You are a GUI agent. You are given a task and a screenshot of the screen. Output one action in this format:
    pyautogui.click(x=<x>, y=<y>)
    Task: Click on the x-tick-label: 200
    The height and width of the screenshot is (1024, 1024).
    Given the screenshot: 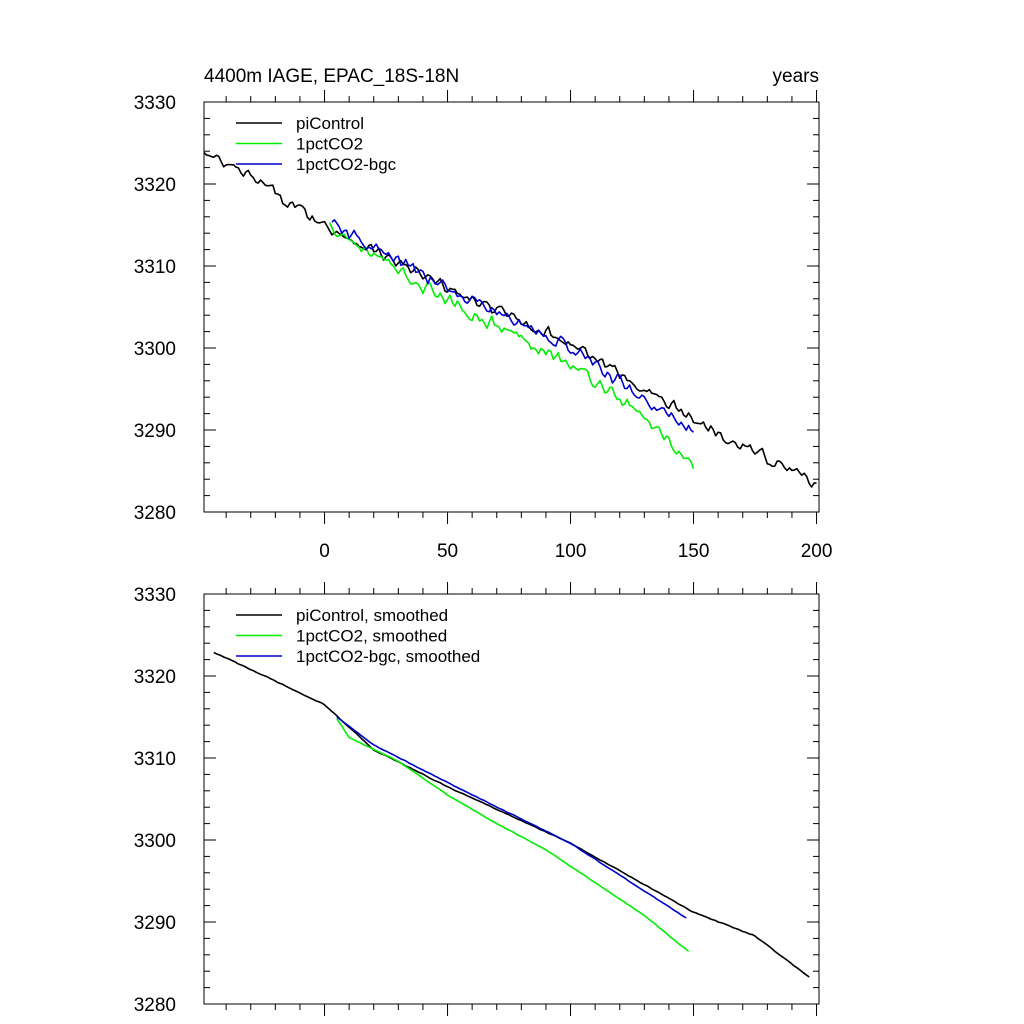 What is the action you would take?
    pyautogui.click(x=817, y=551)
    